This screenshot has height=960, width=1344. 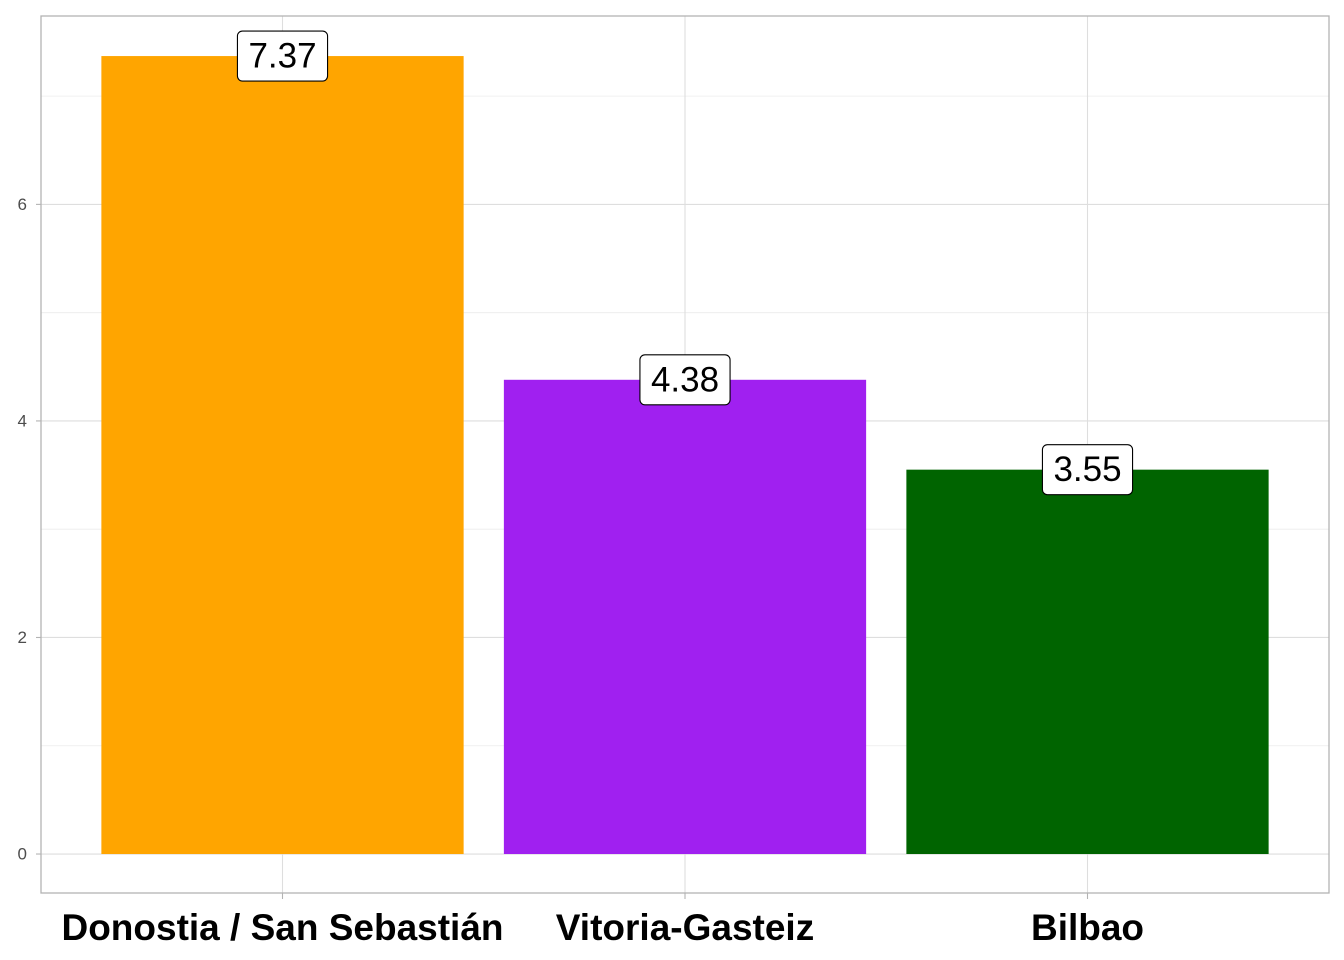 I want to click on x-tick-label: Bilbao, so click(x=1087, y=927).